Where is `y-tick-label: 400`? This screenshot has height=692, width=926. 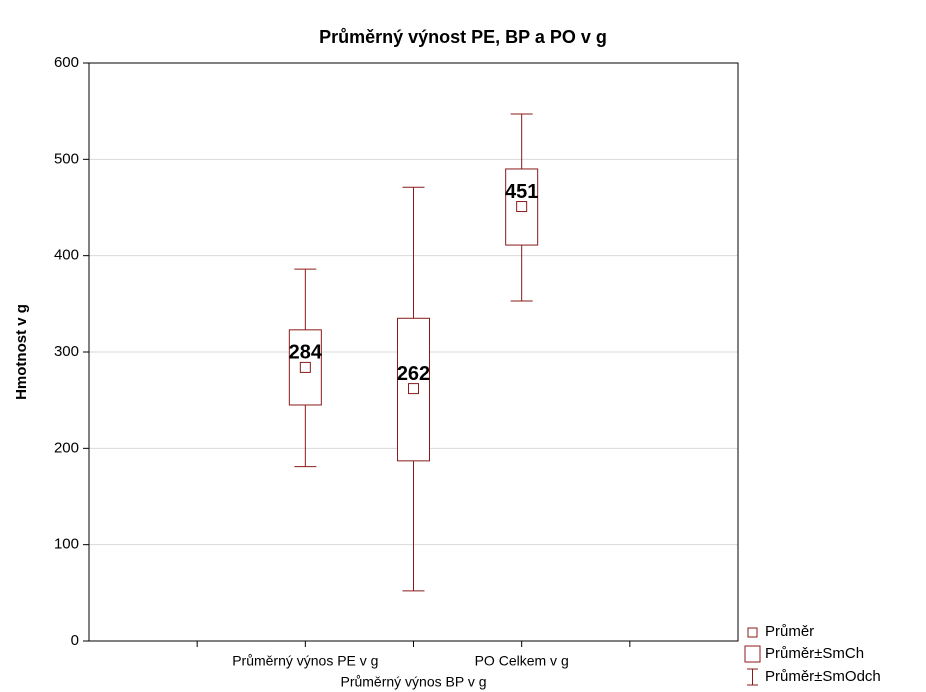
y-tick-label: 400 is located at coordinates (66, 255).